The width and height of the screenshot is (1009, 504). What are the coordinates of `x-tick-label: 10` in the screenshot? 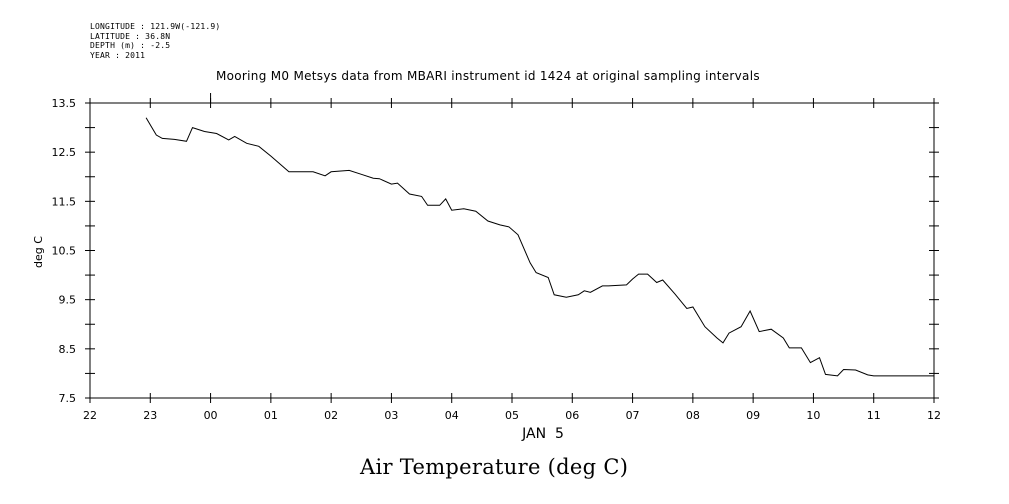 It's located at (813, 415).